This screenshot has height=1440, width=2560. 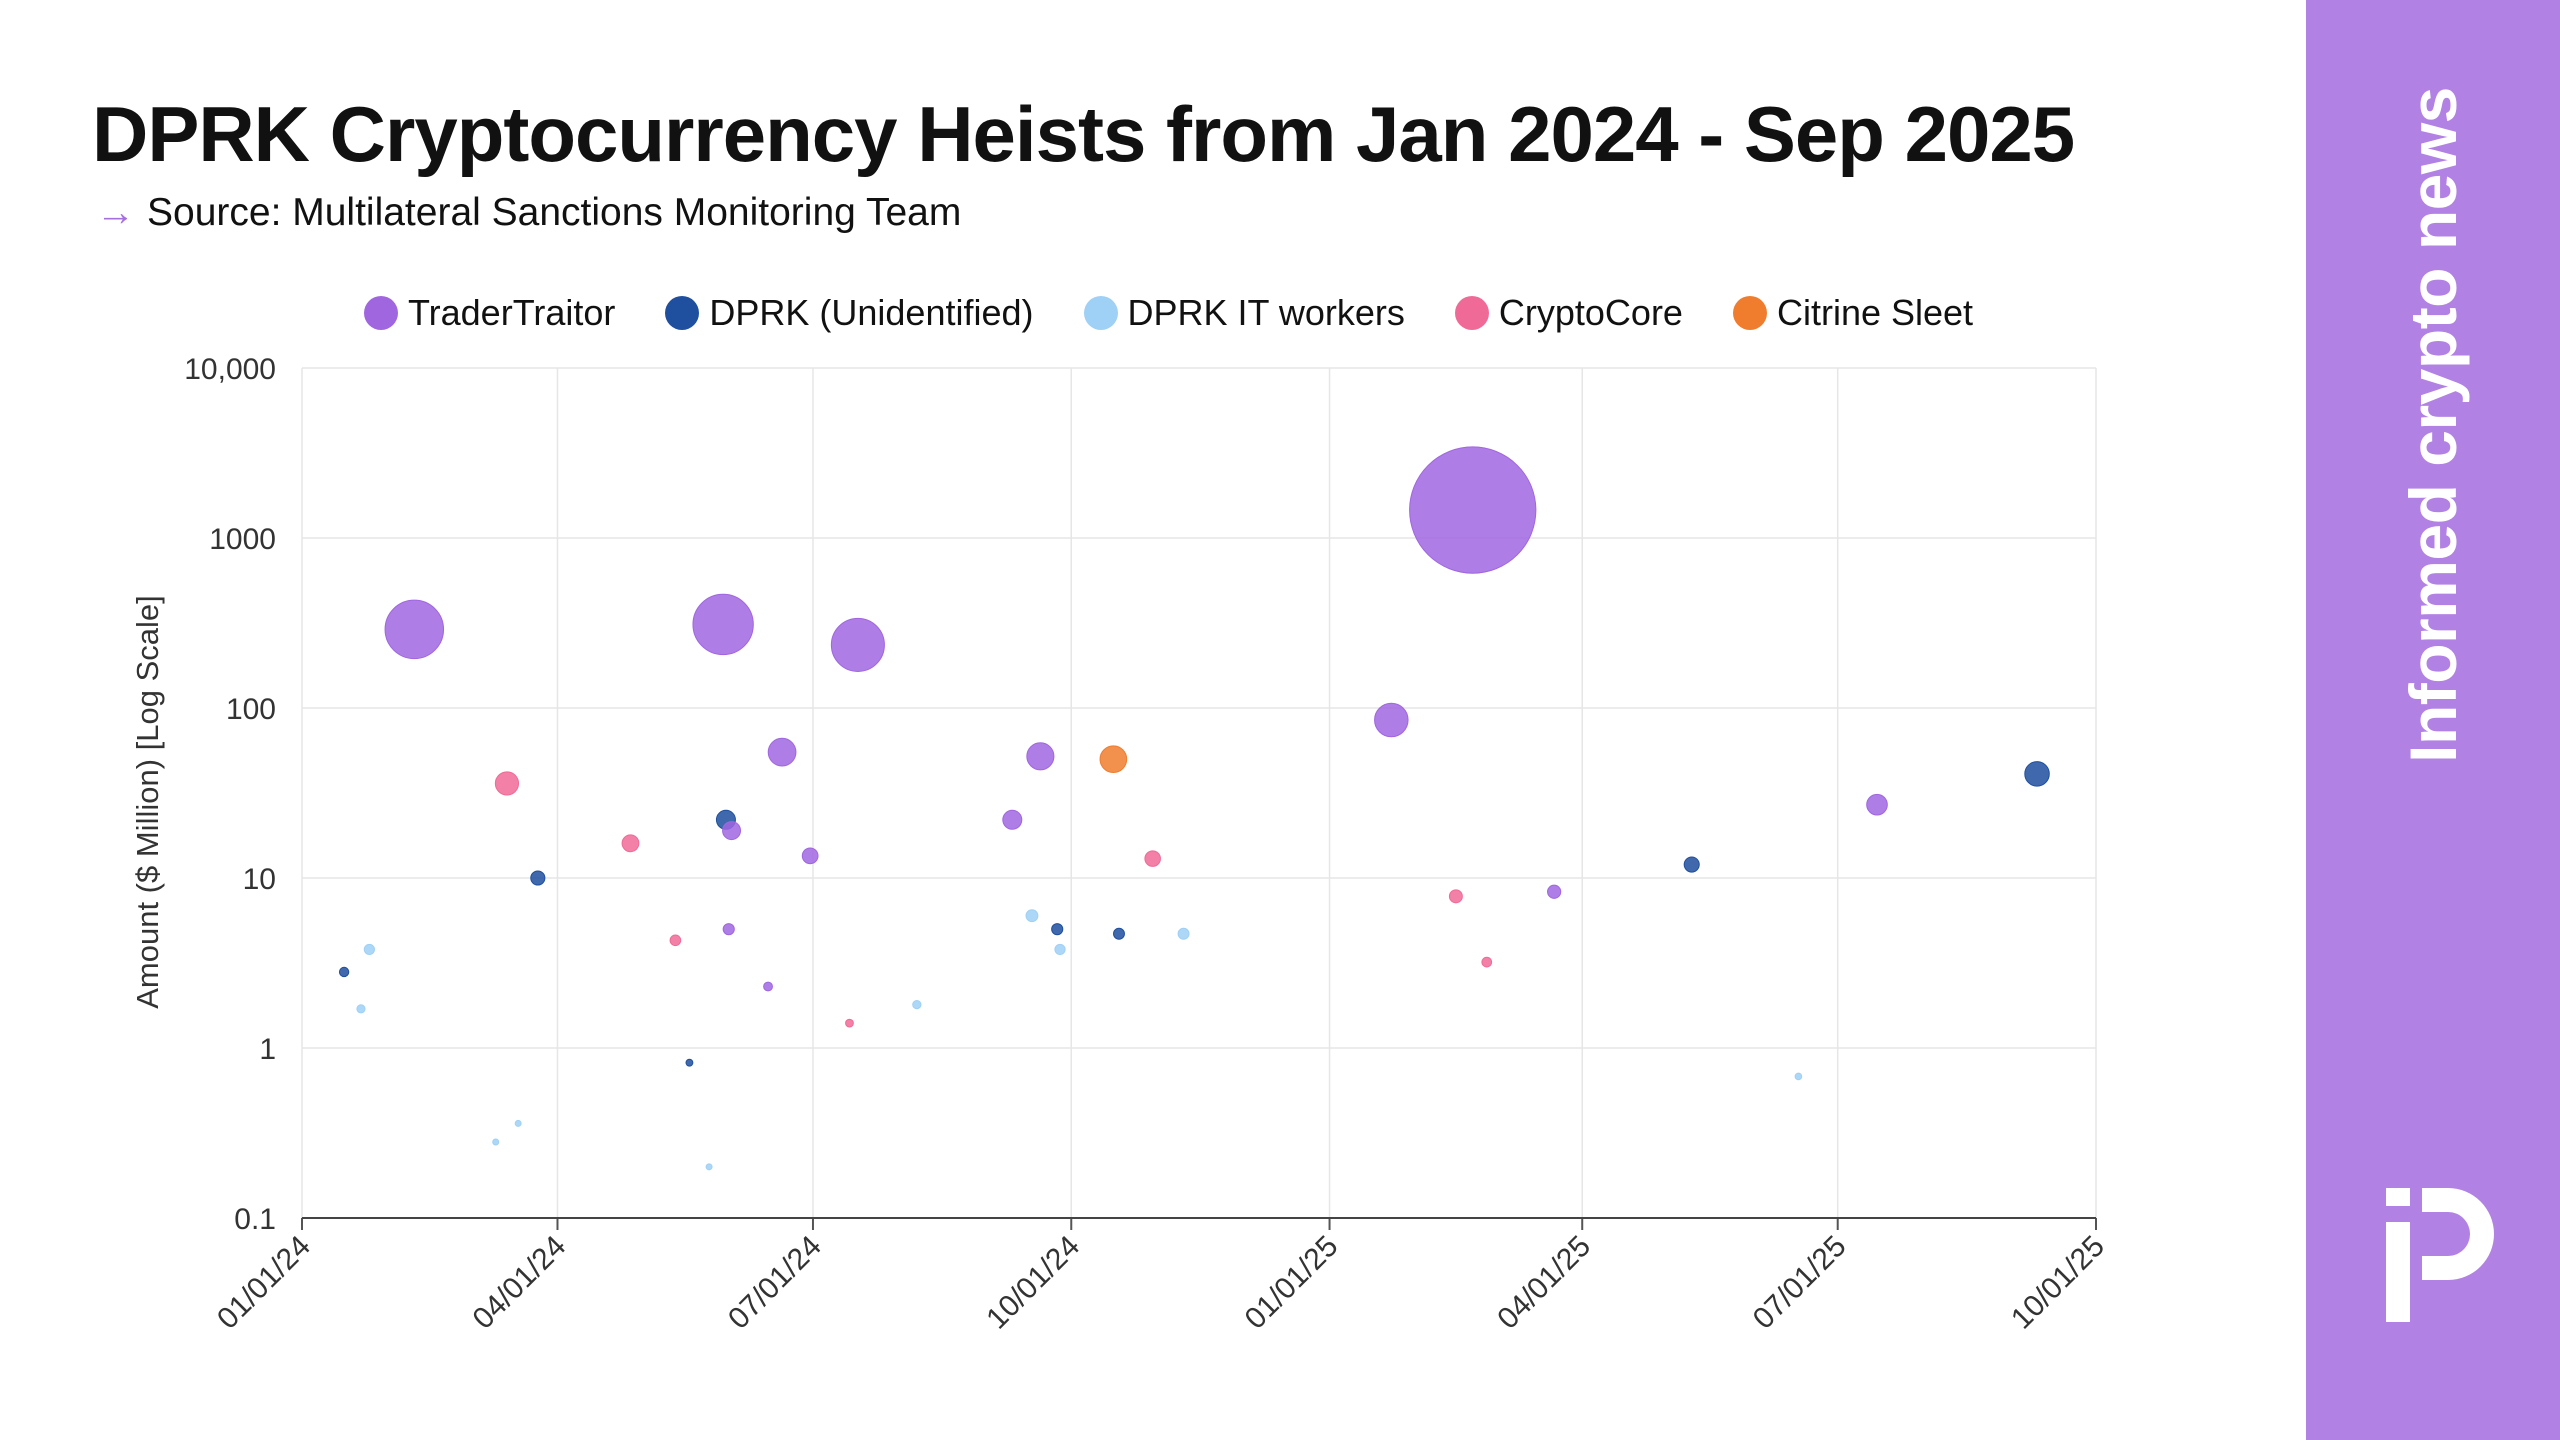 What do you see at coordinates (1800, 1283) in the screenshot?
I see `x-tick-label-6: 07/01/25` at bounding box center [1800, 1283].